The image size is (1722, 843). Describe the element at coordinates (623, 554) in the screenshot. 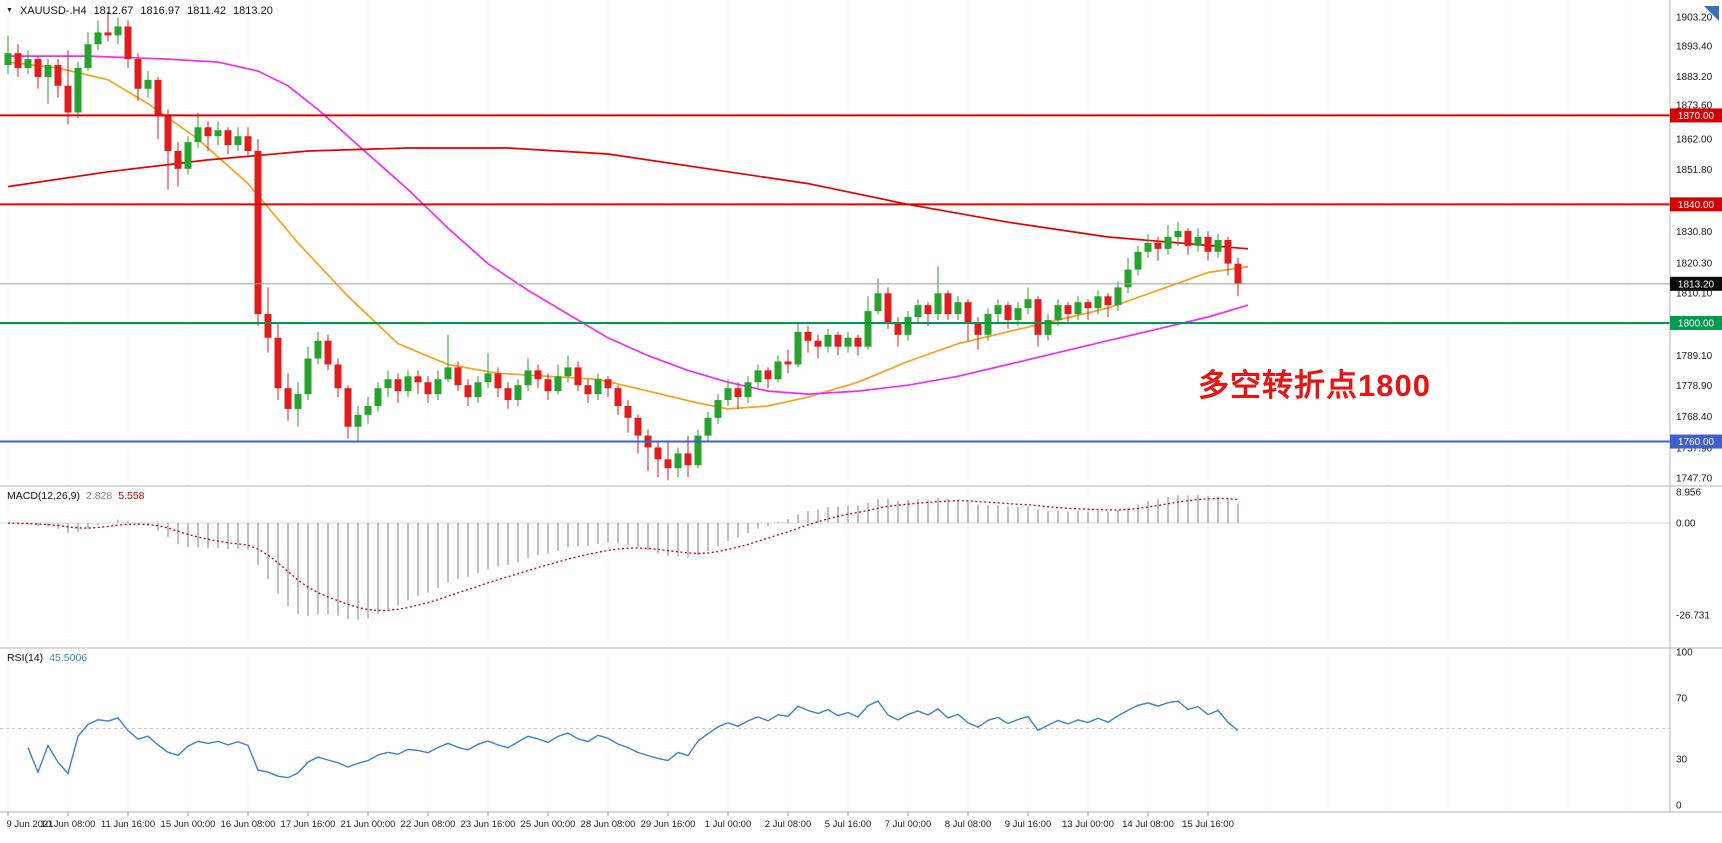

I see `macd-signal-line` at that location.